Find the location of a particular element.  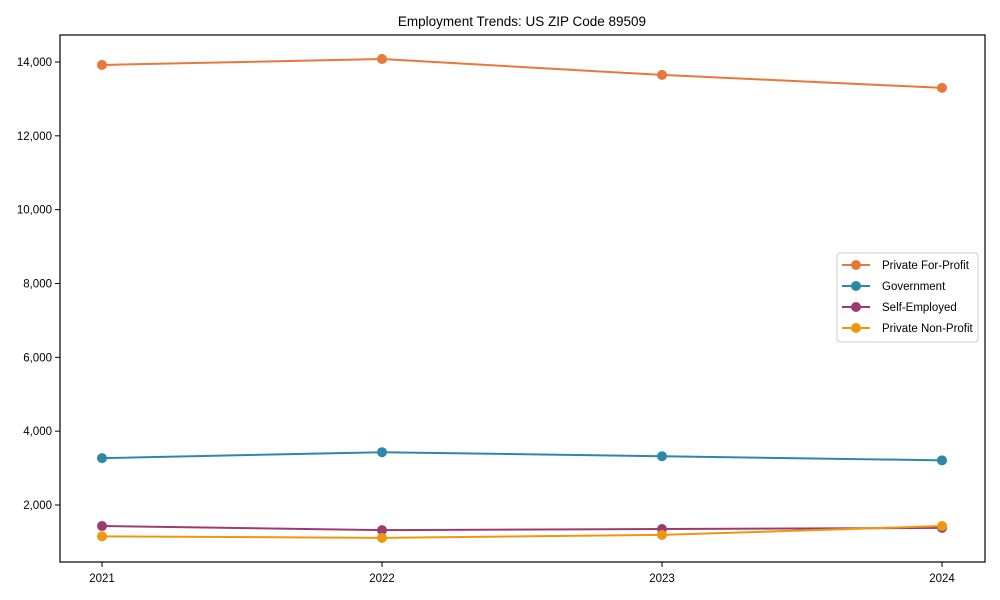

legend-label: Government is located at coordinates (914, 287).